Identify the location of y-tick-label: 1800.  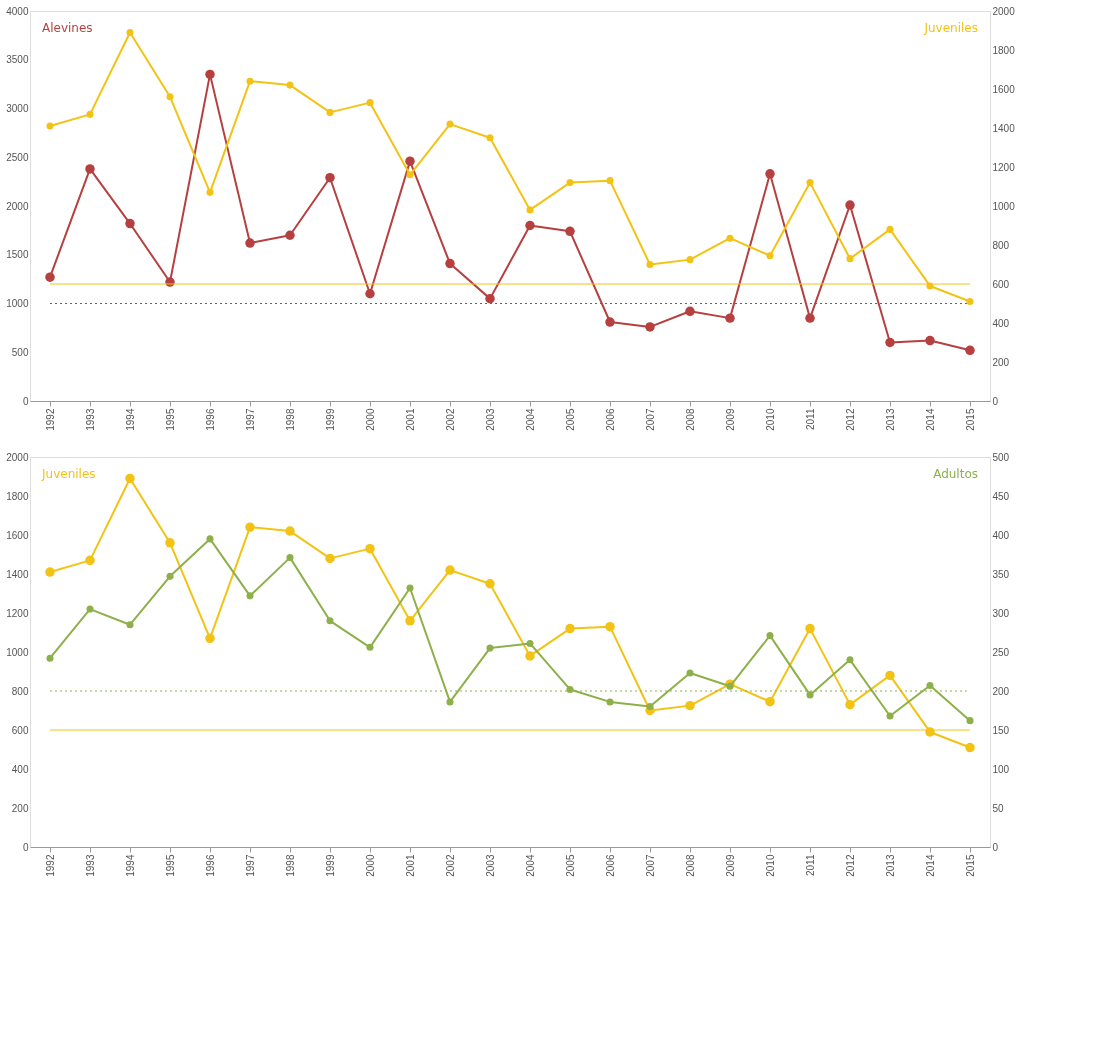
(17, 496).